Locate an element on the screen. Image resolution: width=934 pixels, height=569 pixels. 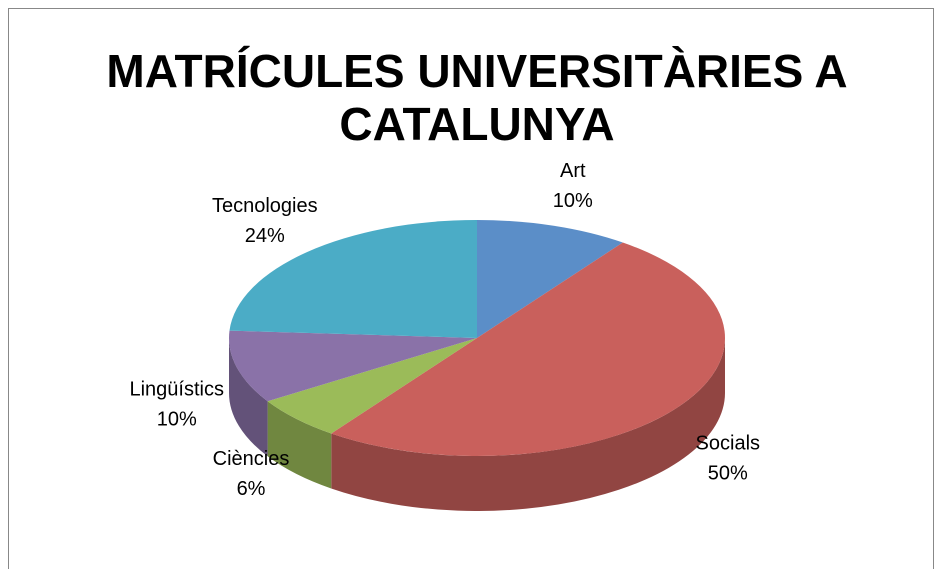
chart-title: MATRÍCULES UNIVERSITÀRIES A CATALUNYA is located at coordinates (476, 97).